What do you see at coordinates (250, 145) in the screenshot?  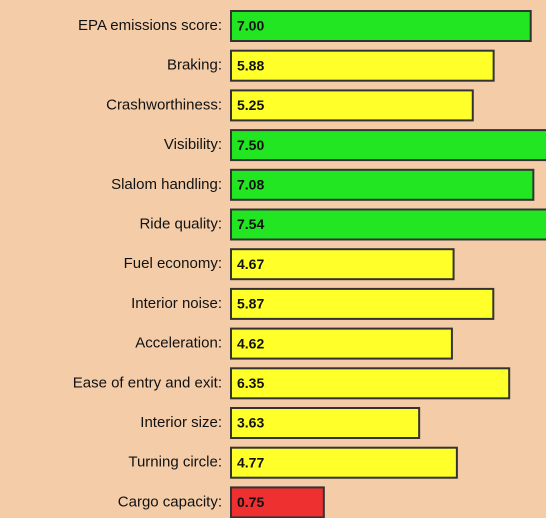 I see `value-label: 7.50` at bounding box center [250, 145].